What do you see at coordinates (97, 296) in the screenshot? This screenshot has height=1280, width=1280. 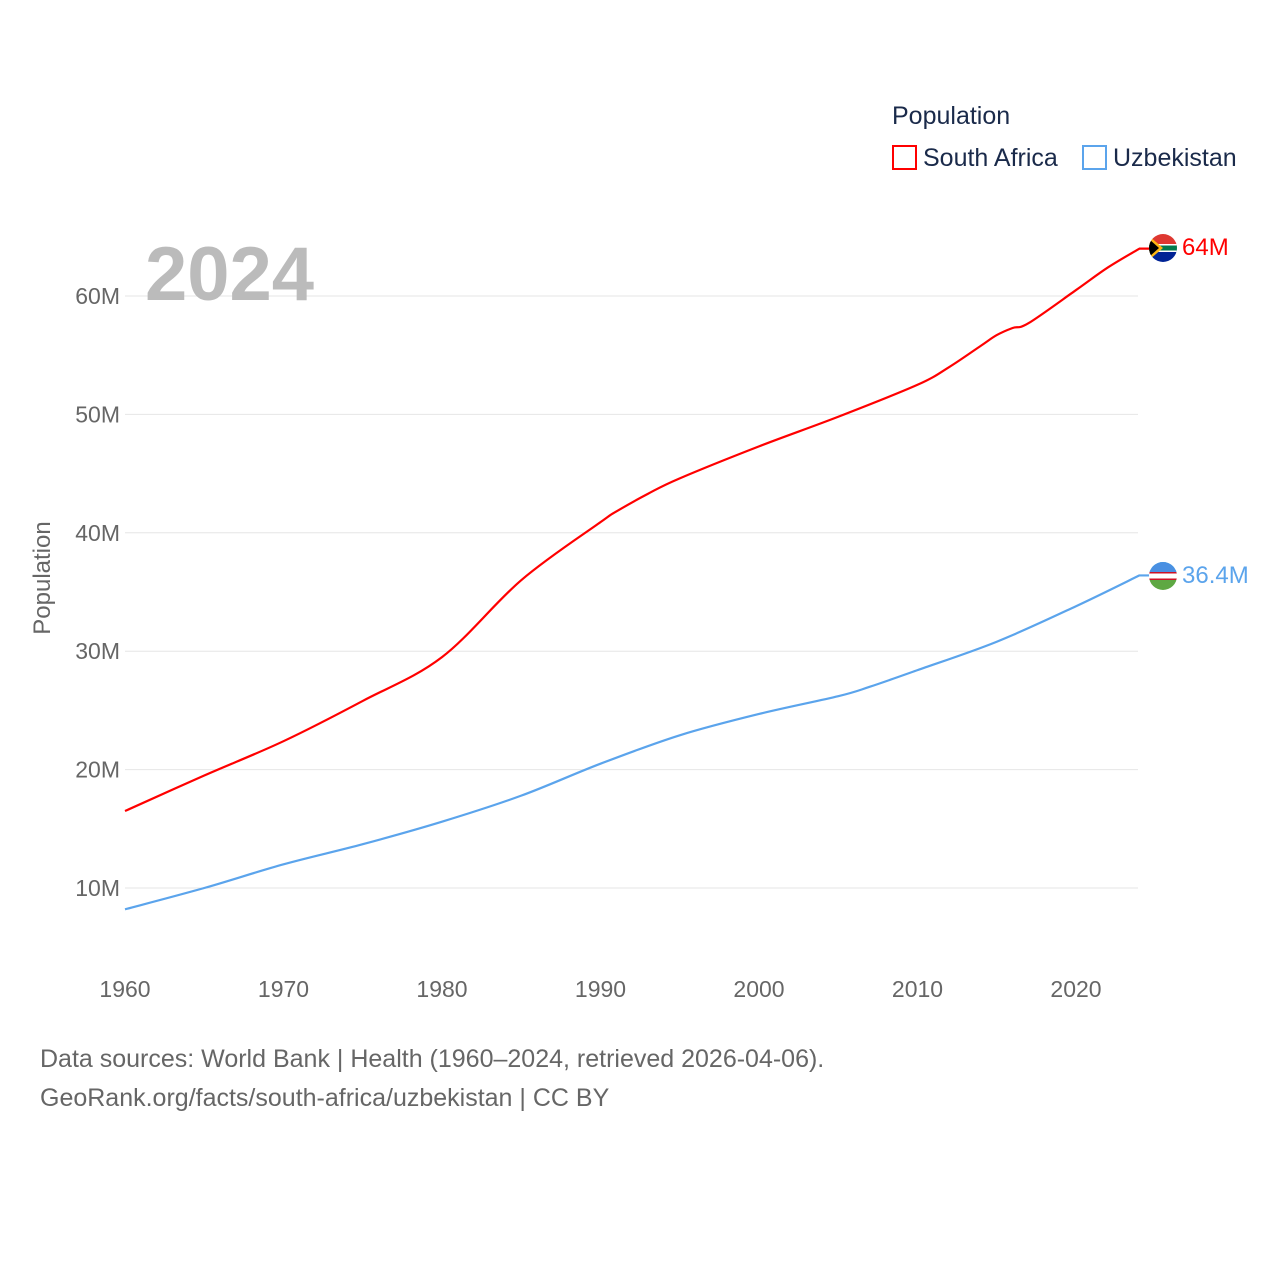 I see `y-tick-label: 60M` at bounding box center [97, 296].